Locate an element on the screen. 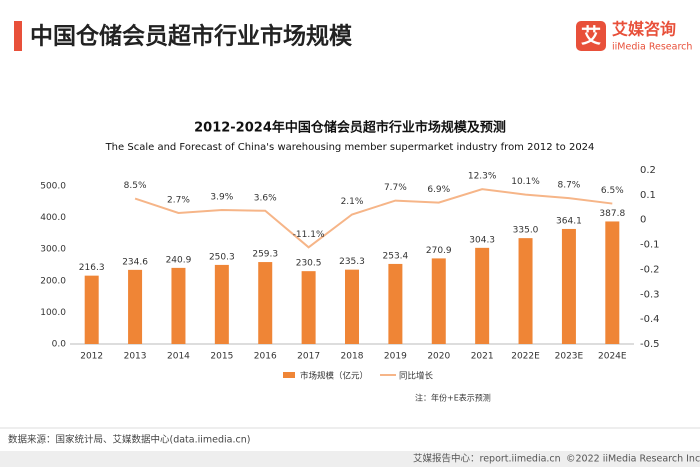 Image resolution: width=700 pixels, height=467 pixels. source: 数据来源：国家统计局、艾媒数据中心(data.iimedia.cn) is located at coordinates (129, 440).